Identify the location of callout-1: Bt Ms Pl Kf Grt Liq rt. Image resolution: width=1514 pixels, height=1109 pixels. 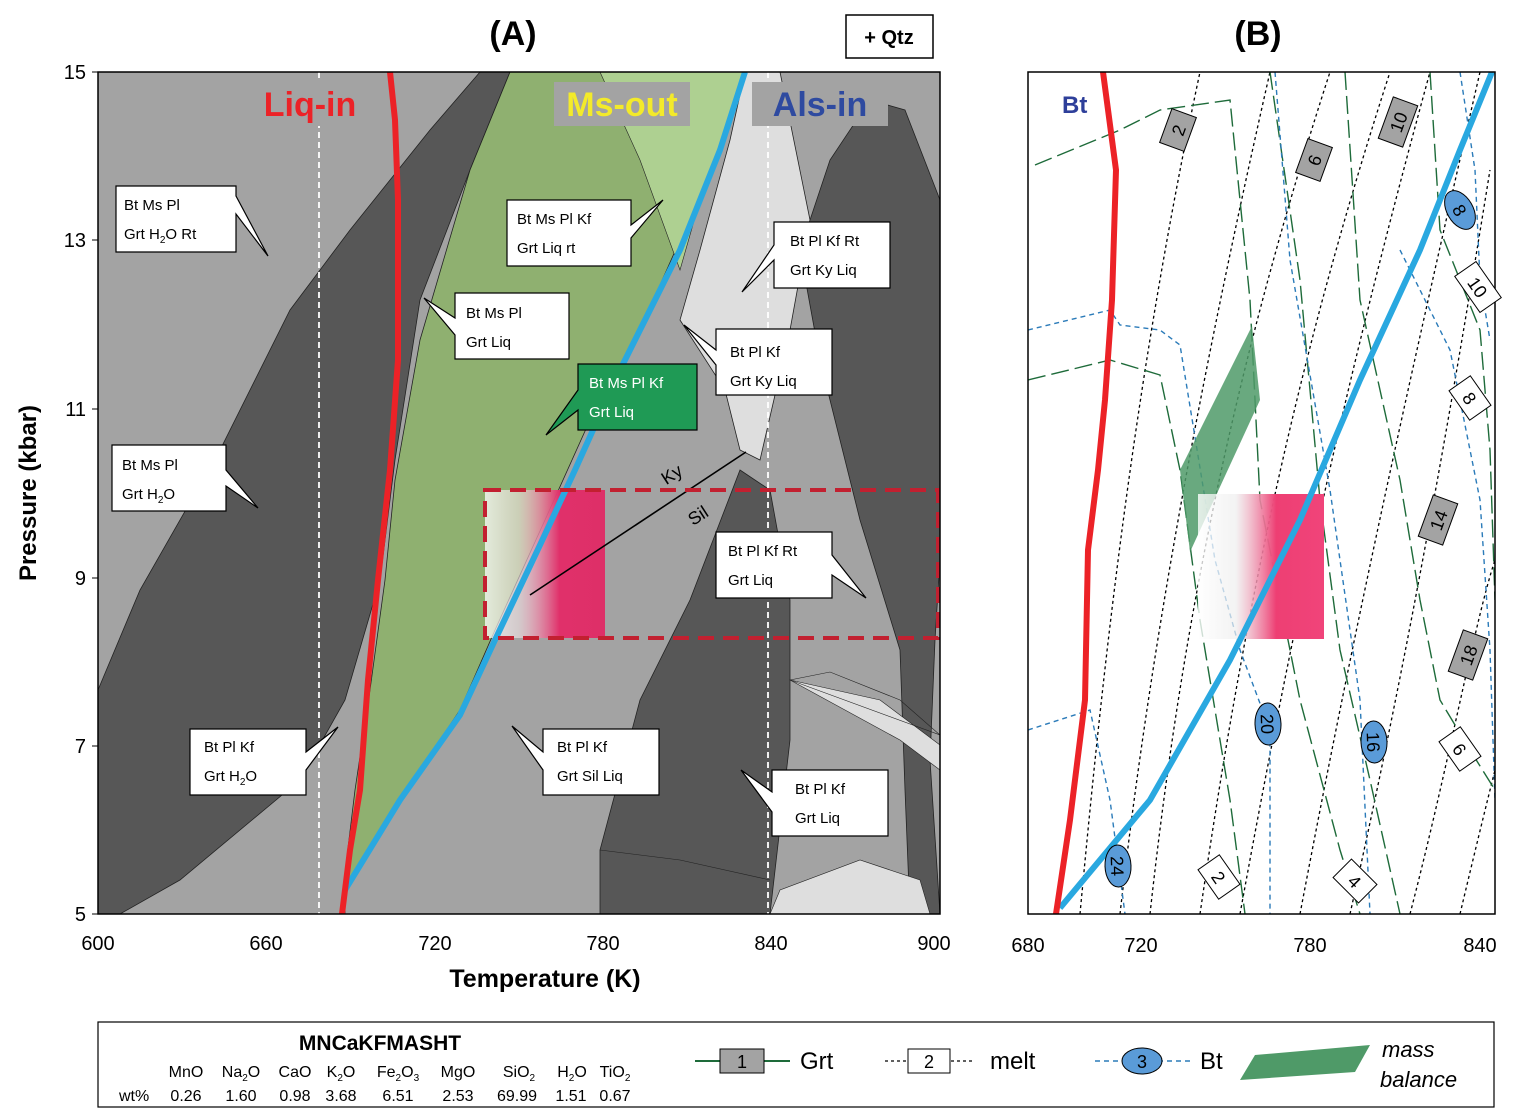
(585, 233).